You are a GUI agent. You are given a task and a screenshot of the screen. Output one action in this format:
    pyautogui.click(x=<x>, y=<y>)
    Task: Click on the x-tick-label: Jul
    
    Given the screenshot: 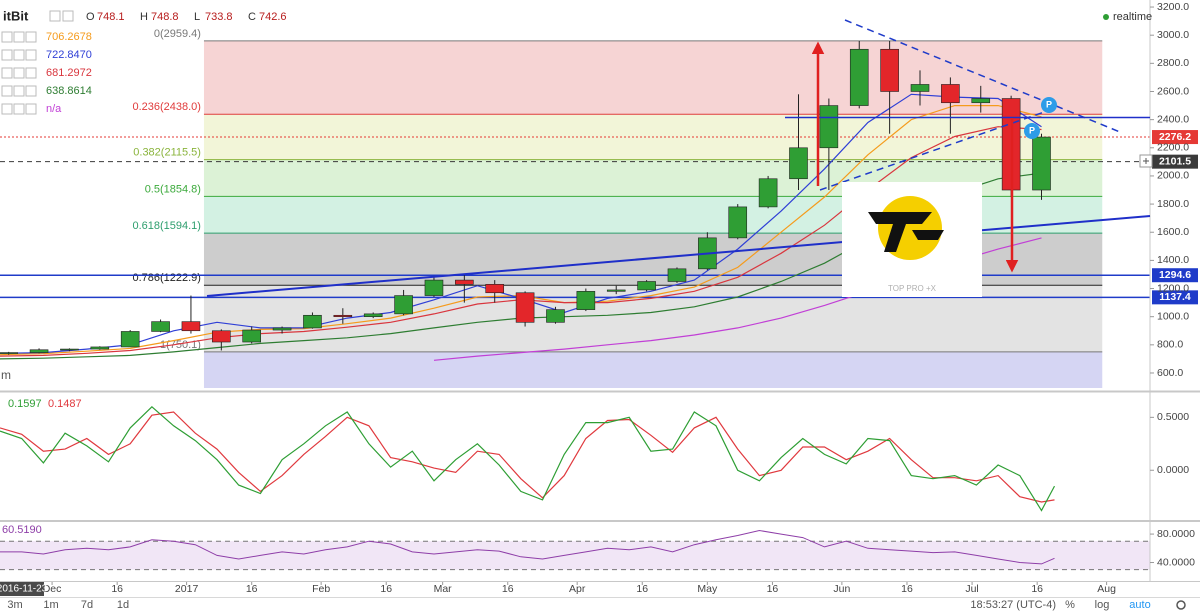 What is the action you would take?
    pyautogui.click(x=971, y=589)
    